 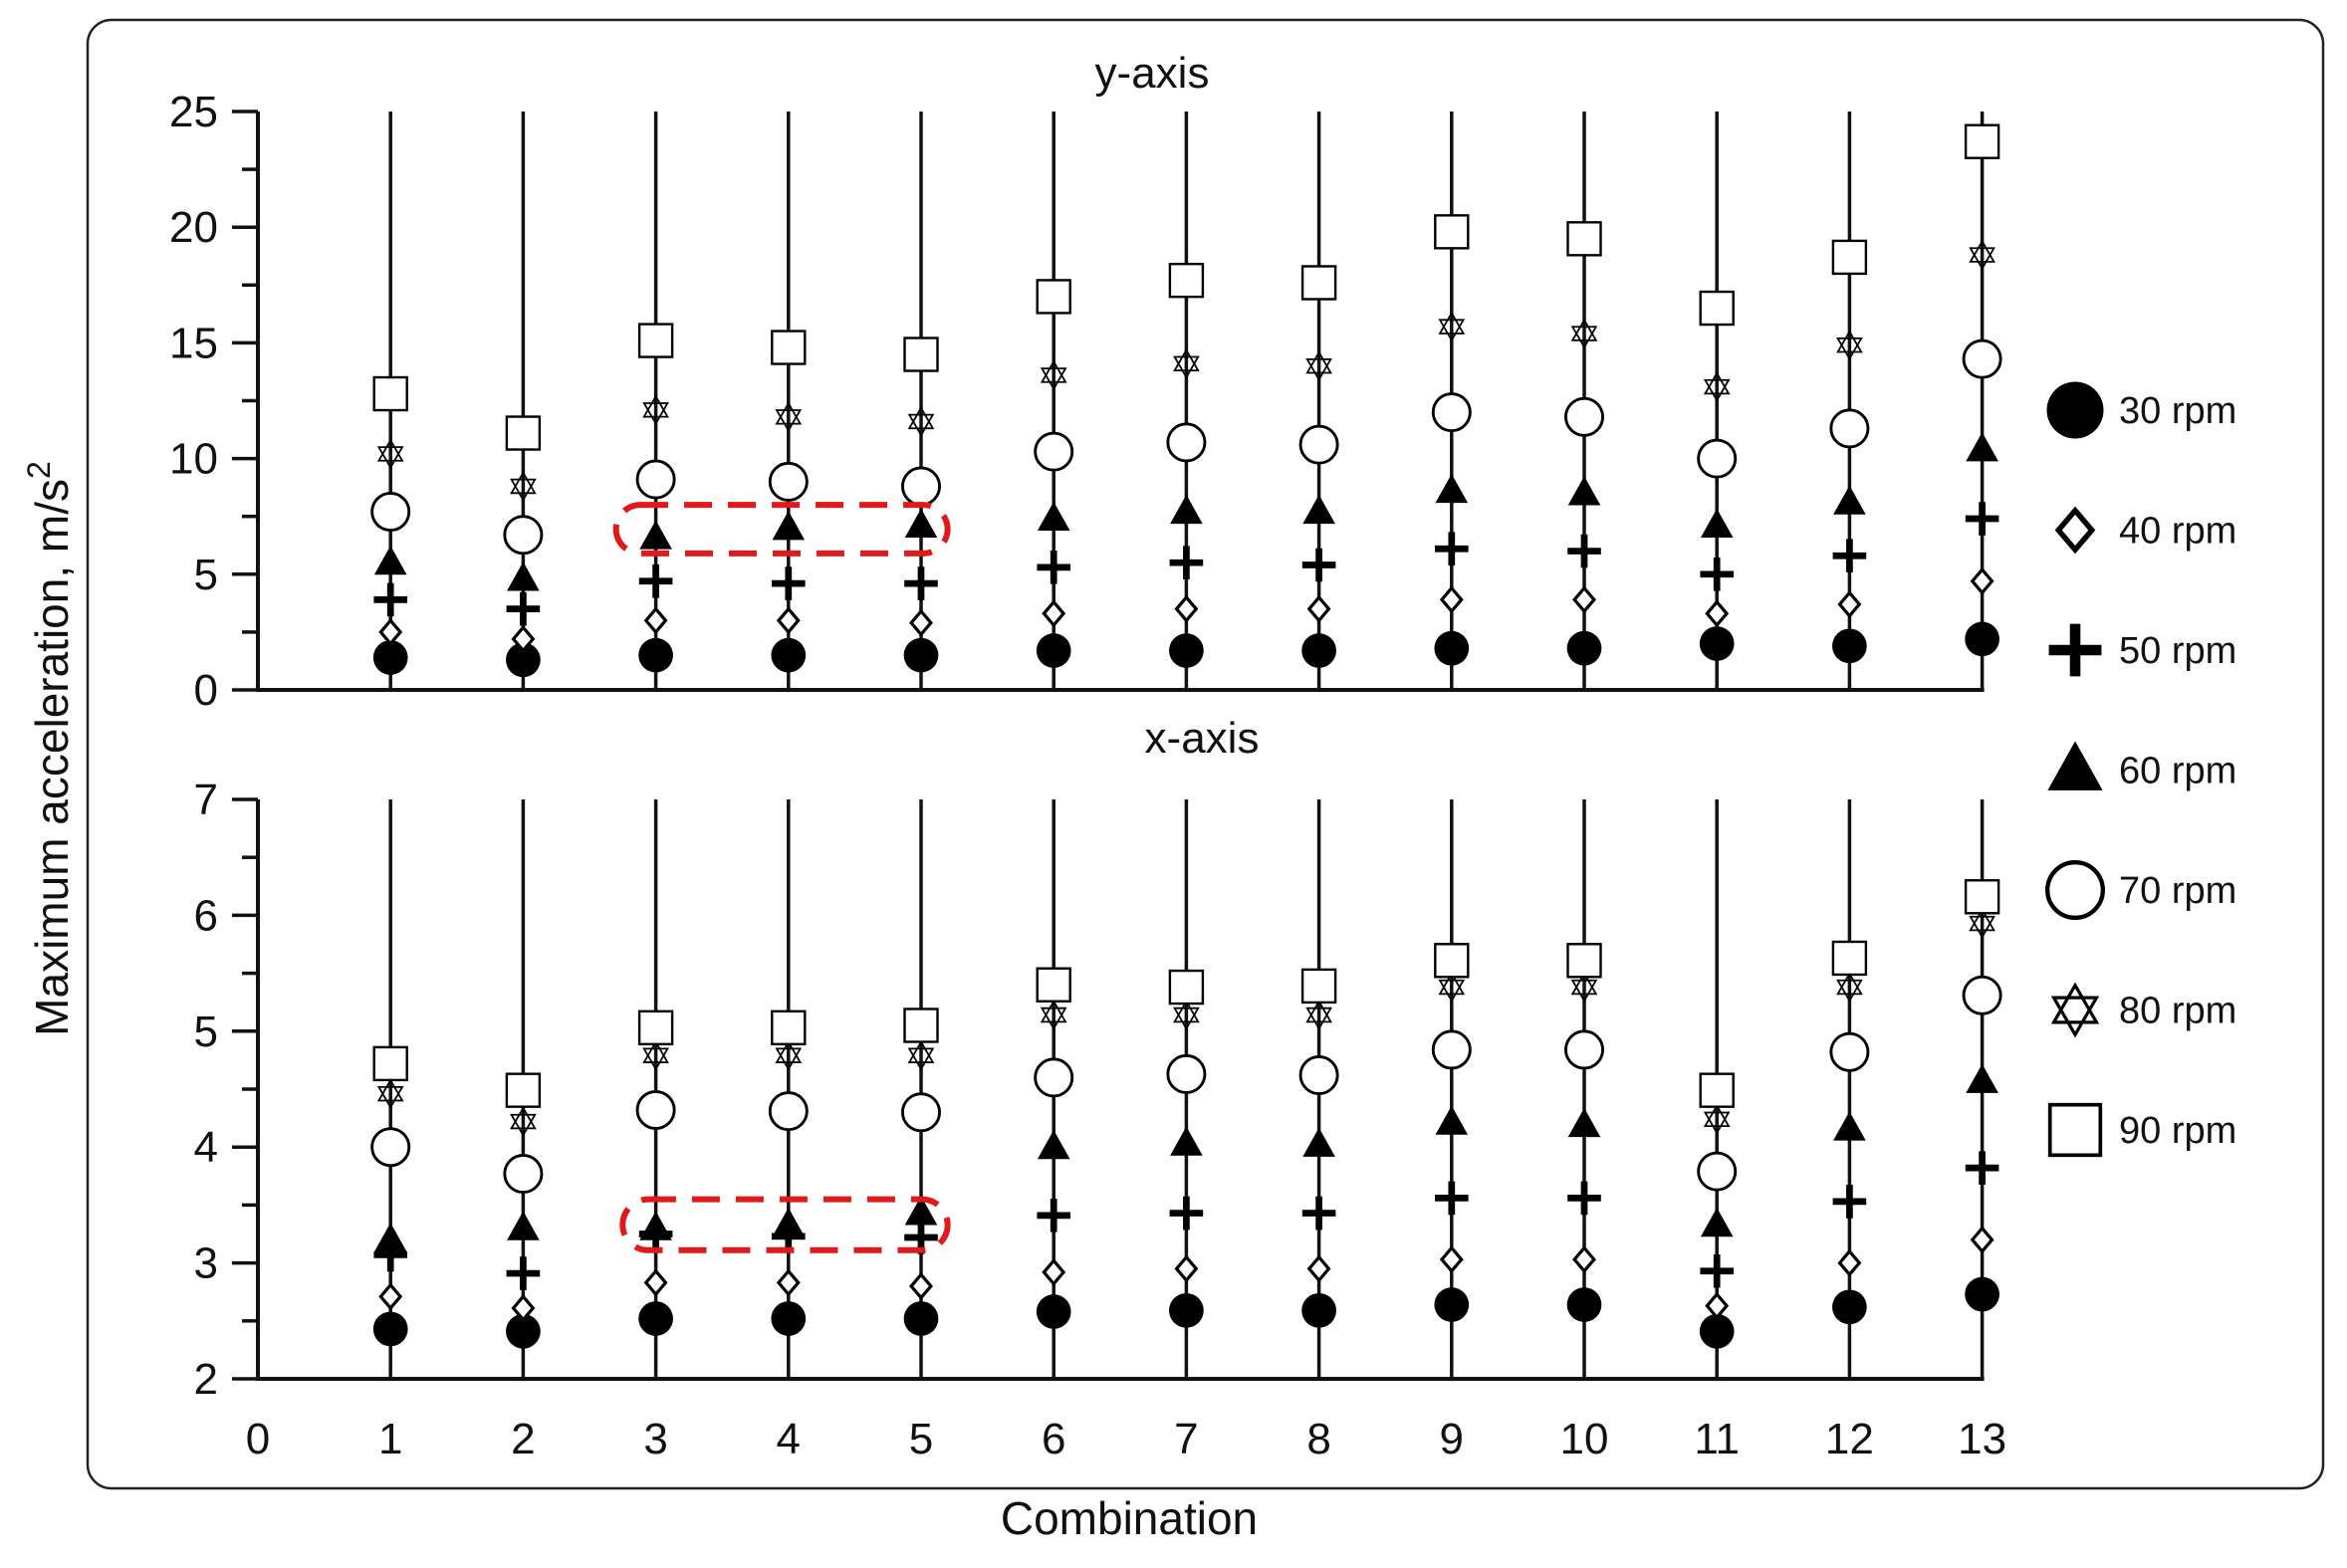 I want to click on x-tick-label: 8, so click(x=1318, y=1439).